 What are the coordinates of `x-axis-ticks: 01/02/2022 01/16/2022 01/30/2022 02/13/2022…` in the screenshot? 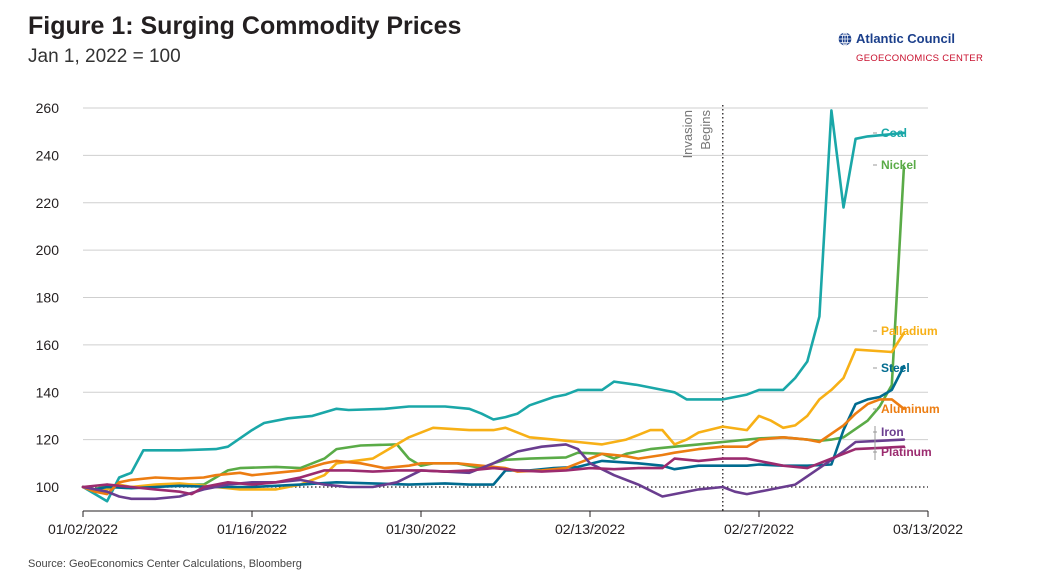 It's located at (505, 523).